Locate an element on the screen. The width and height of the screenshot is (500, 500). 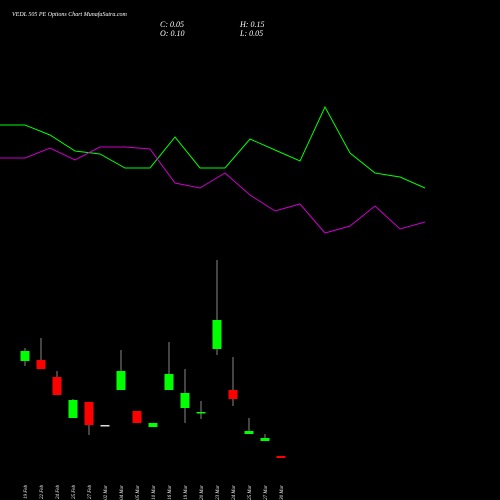
x-tick-label: 24 Feb is located at coordinates (58, 492).